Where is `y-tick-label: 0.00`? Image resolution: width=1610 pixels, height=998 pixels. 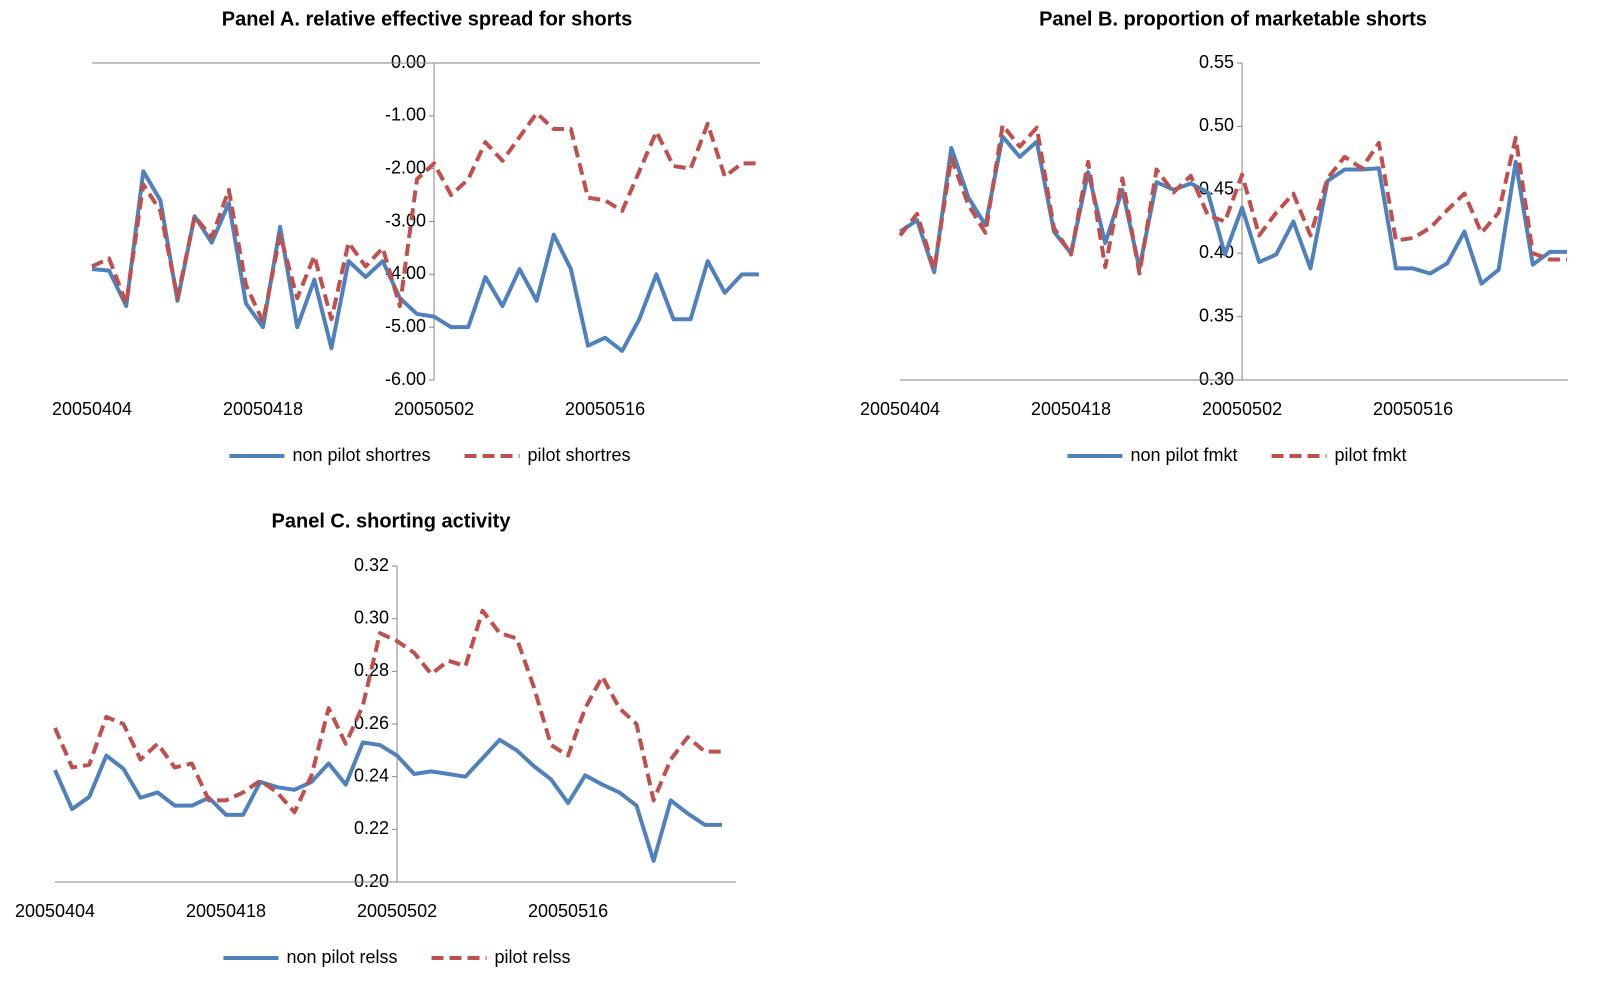 y-tick-label: 0.00 is located at coordinates (408, 62).